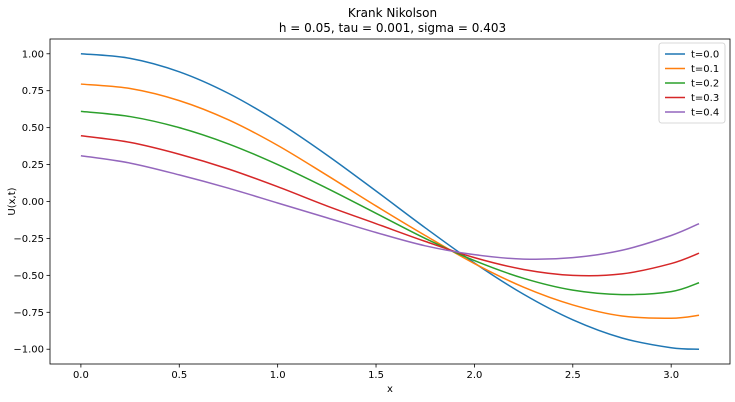 The width and height of the screenshot is (735, 402). Describe the element at coordinates (390, 389) in the screenshot. I see `x-axis-label: x` at that location.